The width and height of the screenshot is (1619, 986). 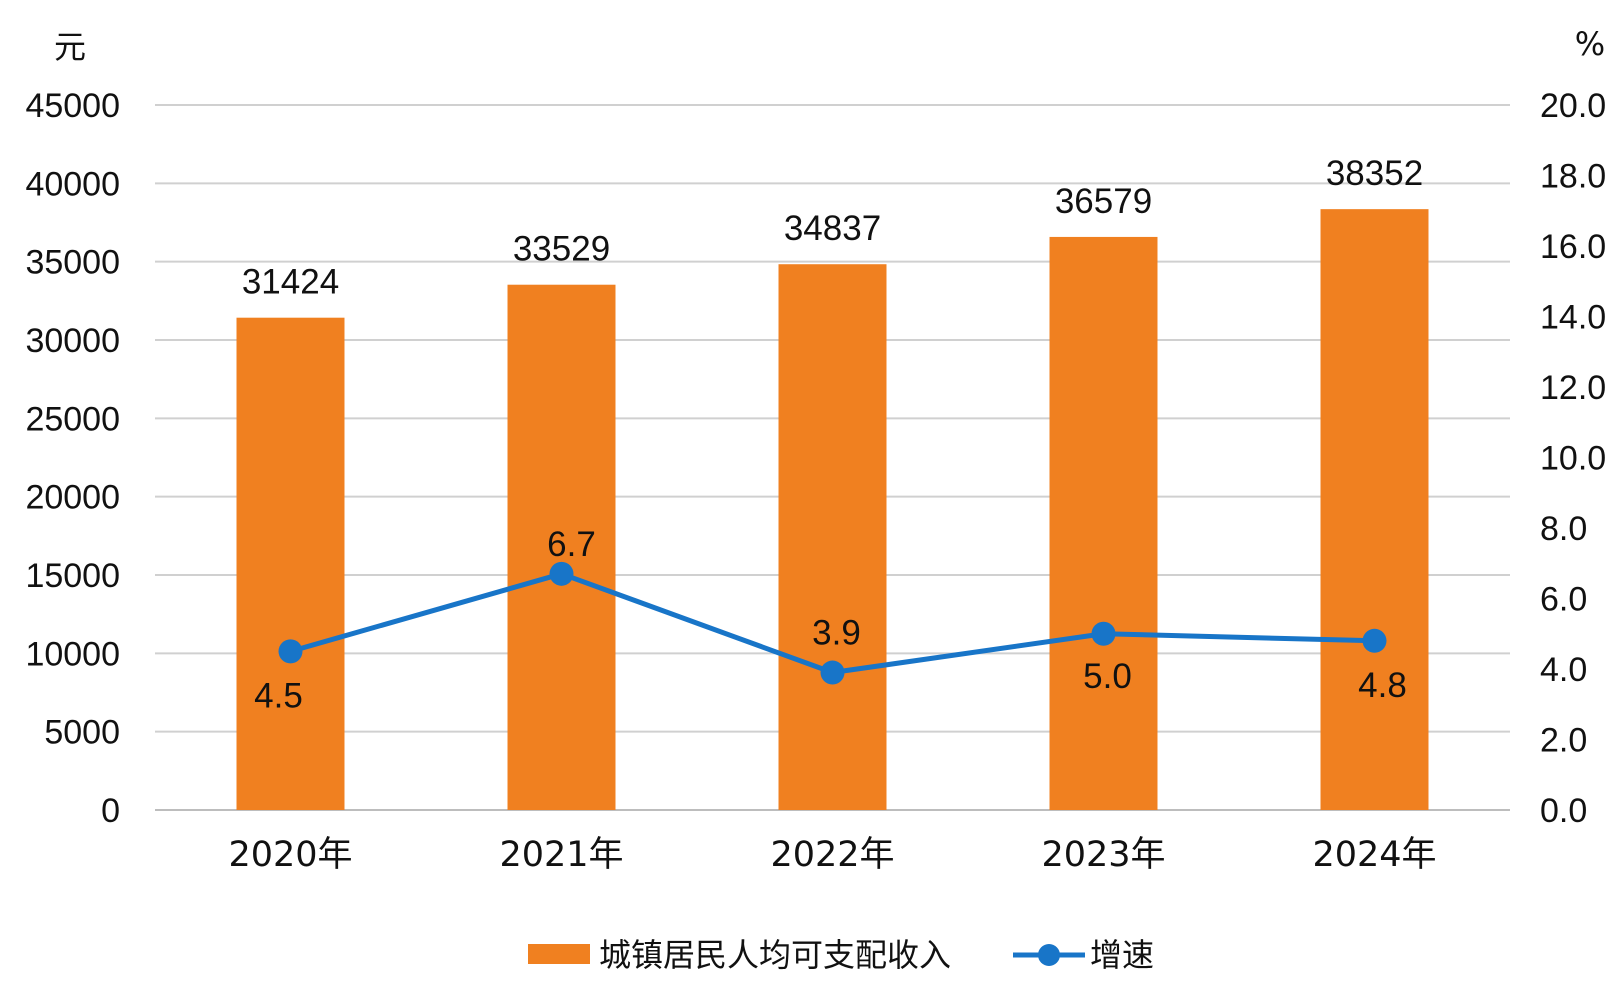 I want to click on line-value-label: 4.5, so click(x=278, y=695).